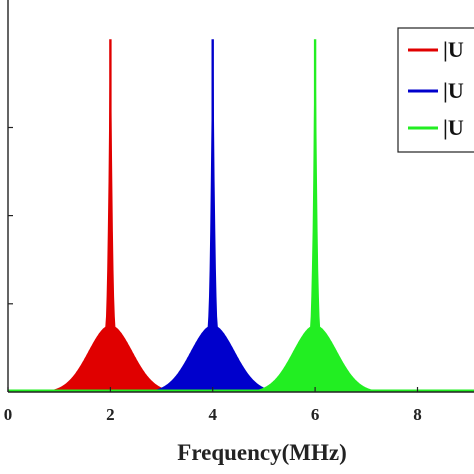  I want to click on x-tick-label-6: 6, so click(315, 414).